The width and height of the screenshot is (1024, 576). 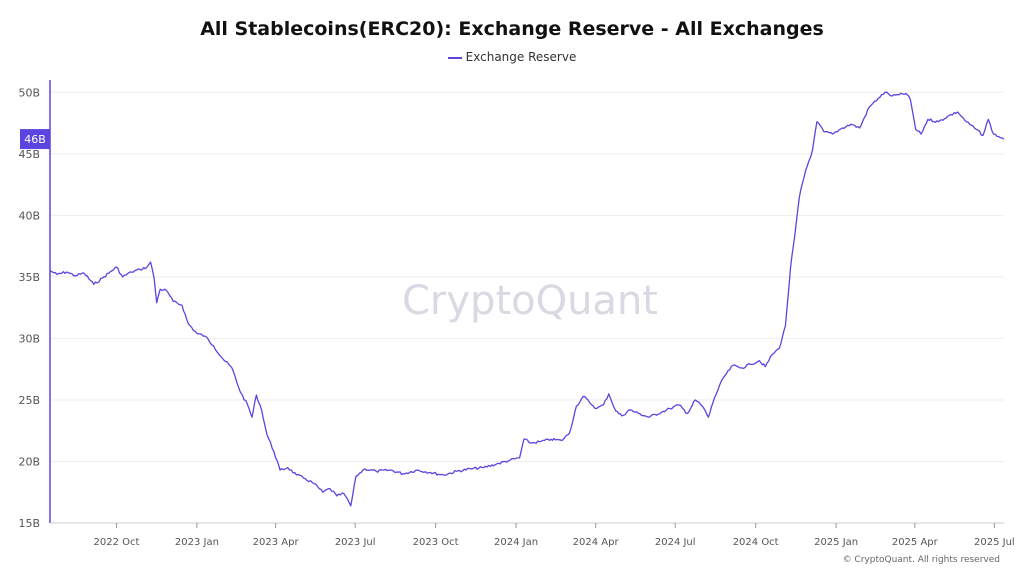 I want to click on copyright-credit: © CryptoQuant. All rights reserved, so click(x=921, y=560).